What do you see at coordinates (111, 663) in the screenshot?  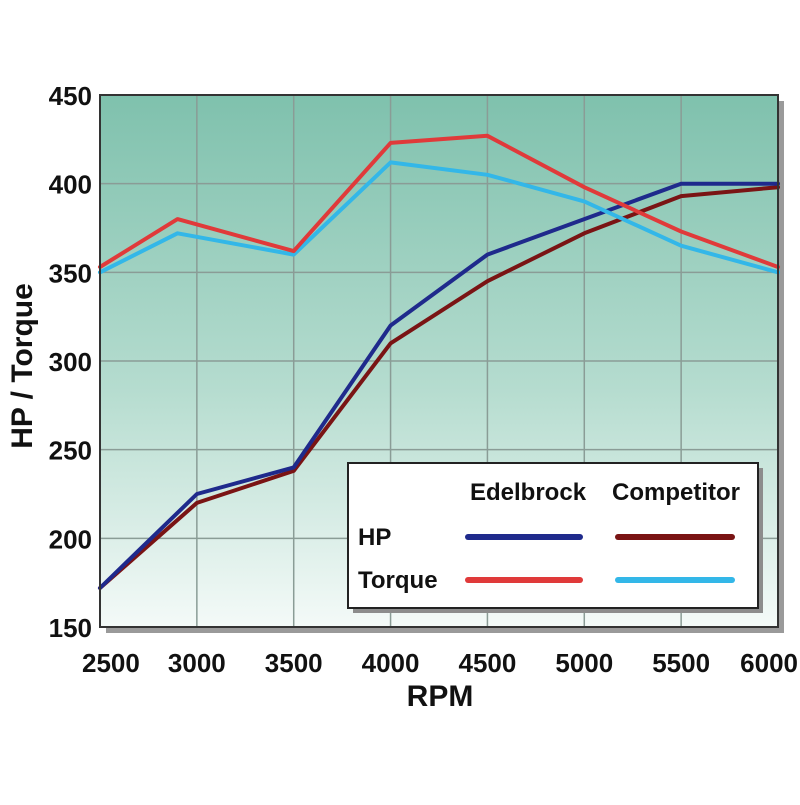 I see `x-tick-label: 2500` at bounding box center [111, 663].